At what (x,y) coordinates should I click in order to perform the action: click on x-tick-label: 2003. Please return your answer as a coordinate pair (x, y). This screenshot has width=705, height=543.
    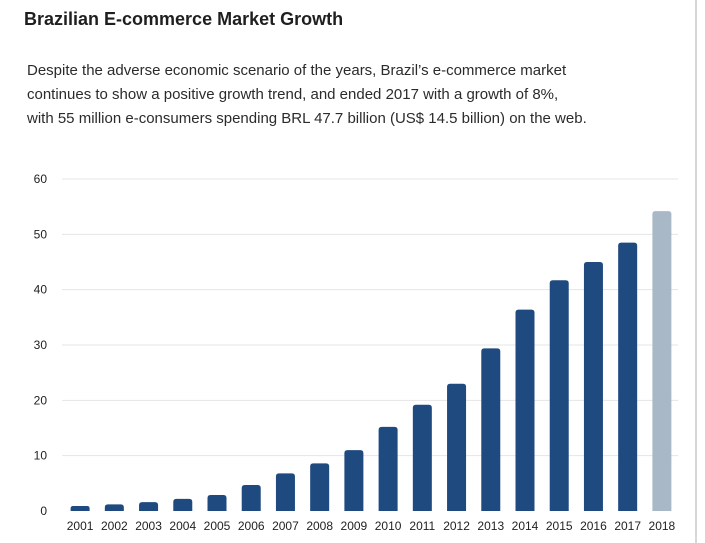
    Looking at the image, I should click on (148, 526).